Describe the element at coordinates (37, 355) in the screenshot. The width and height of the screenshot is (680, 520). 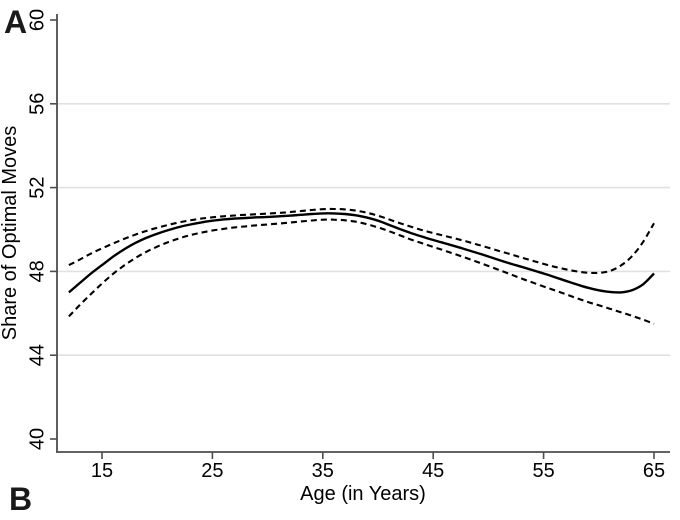
I see `y-tick-label-44: 44` at that location.